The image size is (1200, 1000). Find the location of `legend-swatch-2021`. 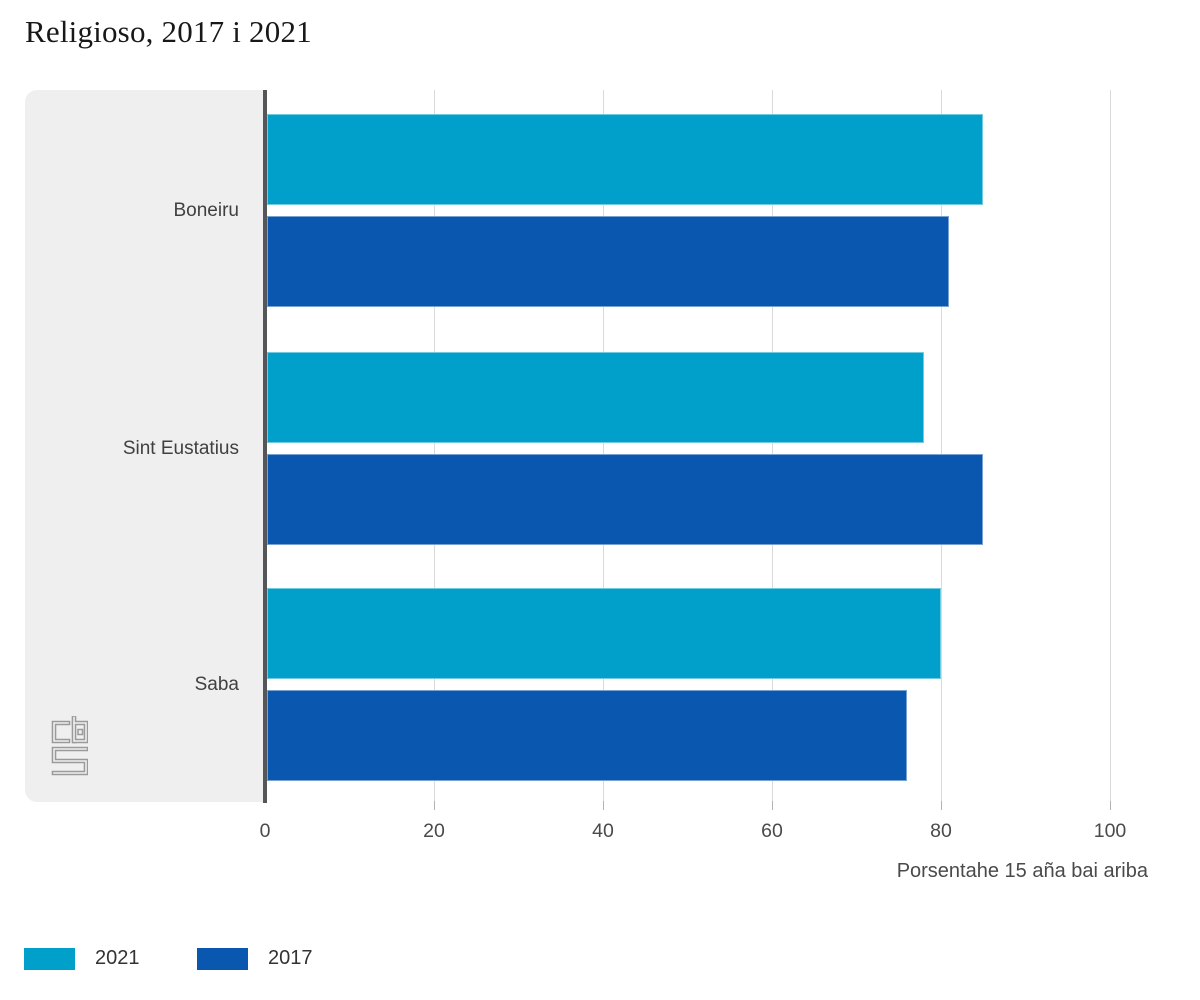

legend-swatch-2021 is located at coordinates (49, 958).